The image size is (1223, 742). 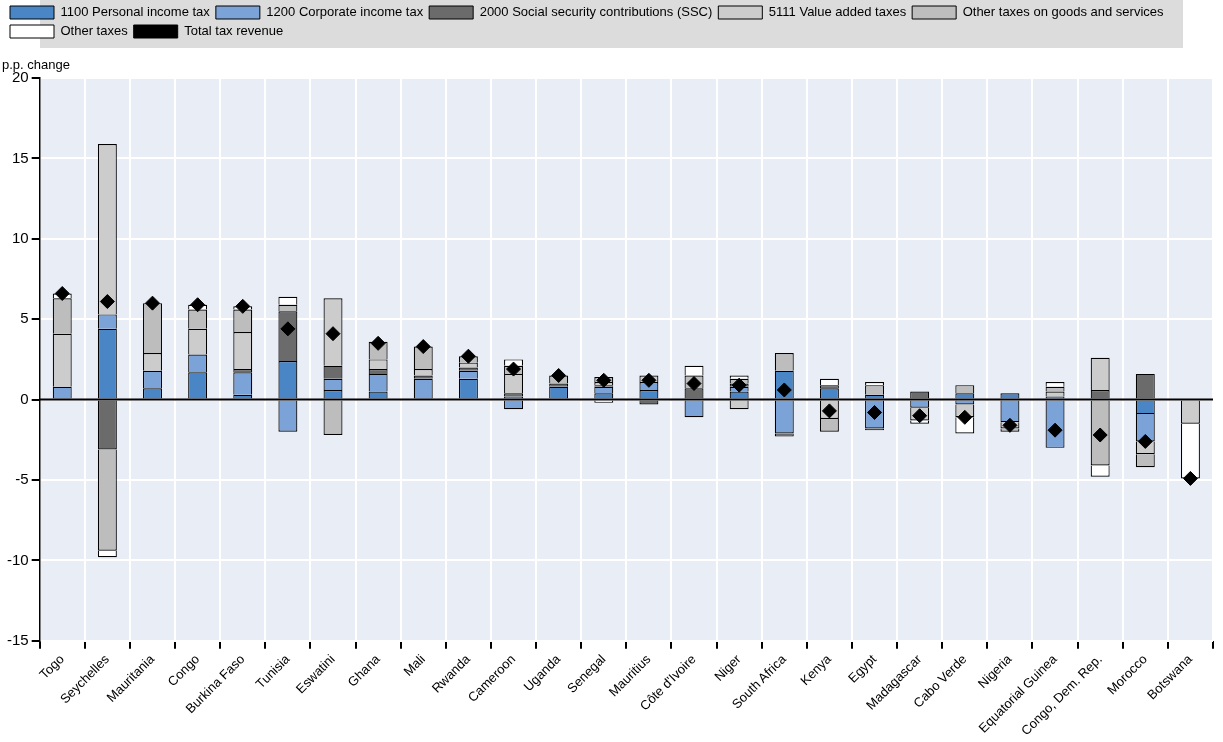 I want to click on y-tick-label: 10, so click(x=20, y=237).